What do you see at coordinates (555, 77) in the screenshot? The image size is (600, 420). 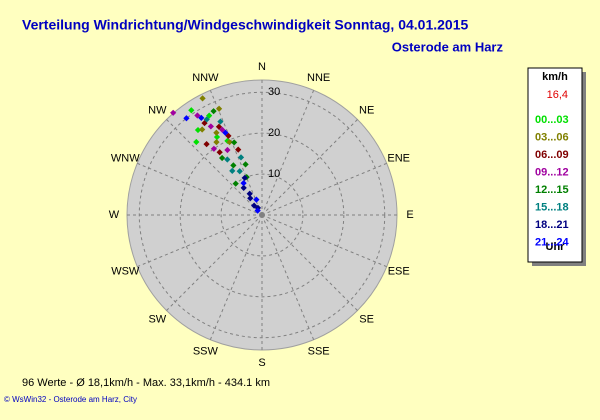 I see `legend-title: km/h` at bounding box center [555, 77].